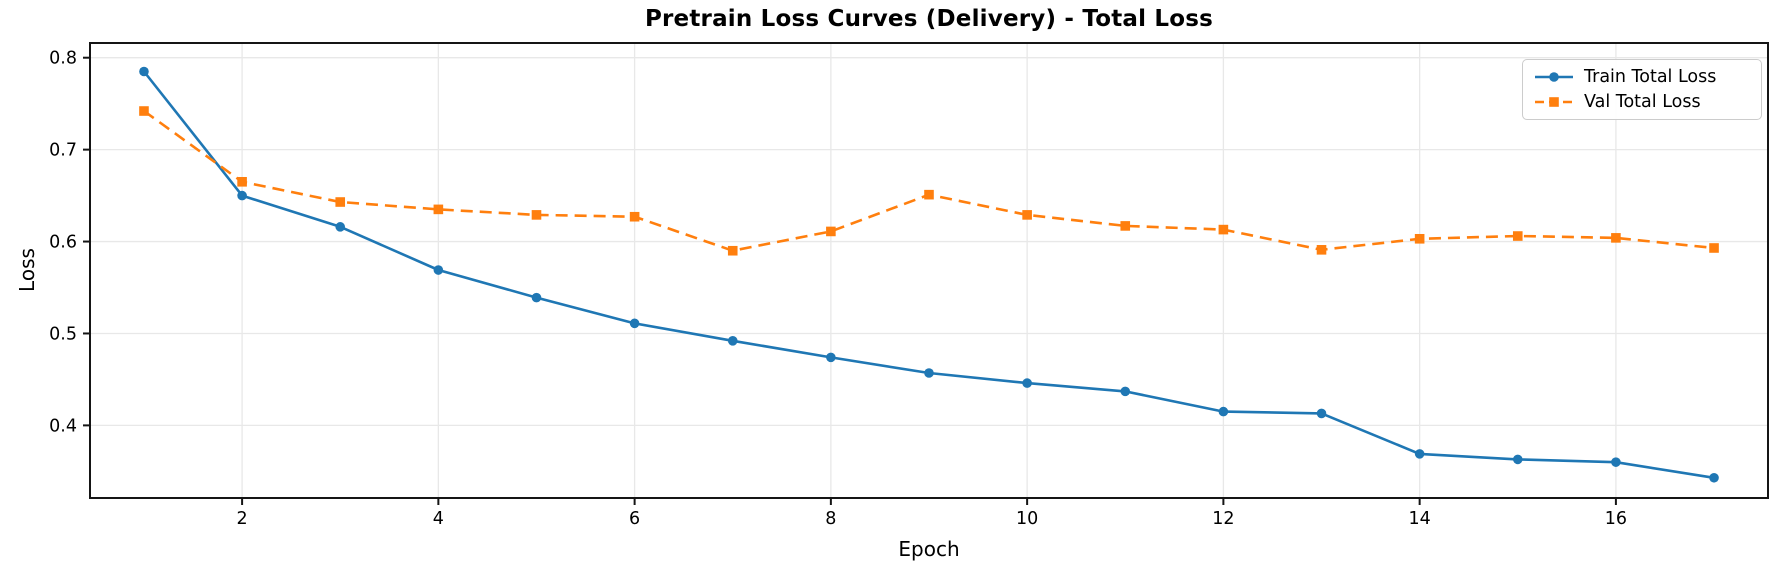  What do you see at coordinates (1642, 89) in the screenshot?
I see `legend: Train Total Loss Val Total Loss` at bounding box center [1642, 89].